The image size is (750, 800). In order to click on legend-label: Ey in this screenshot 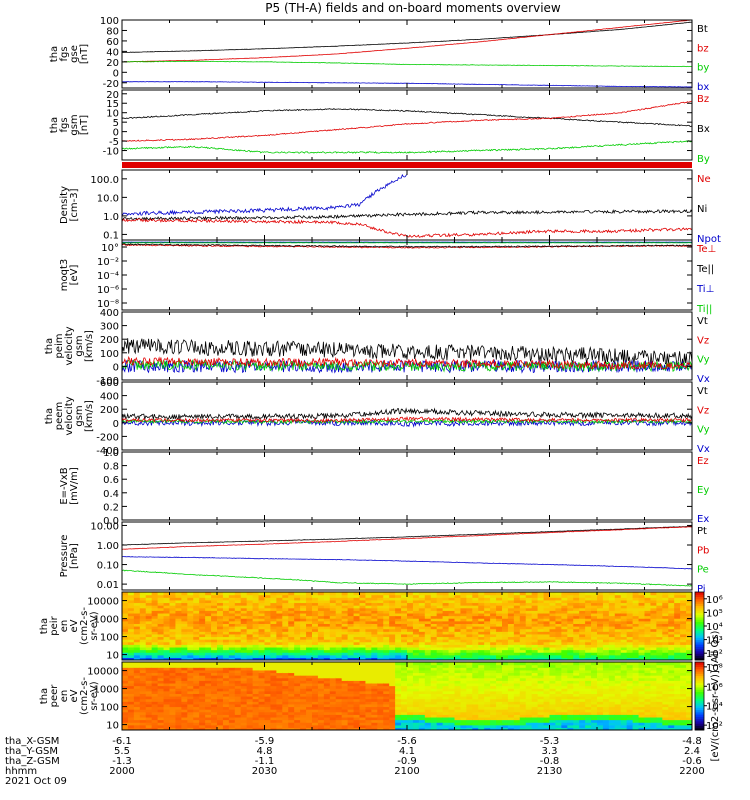, I will do `click(703, 490)`.